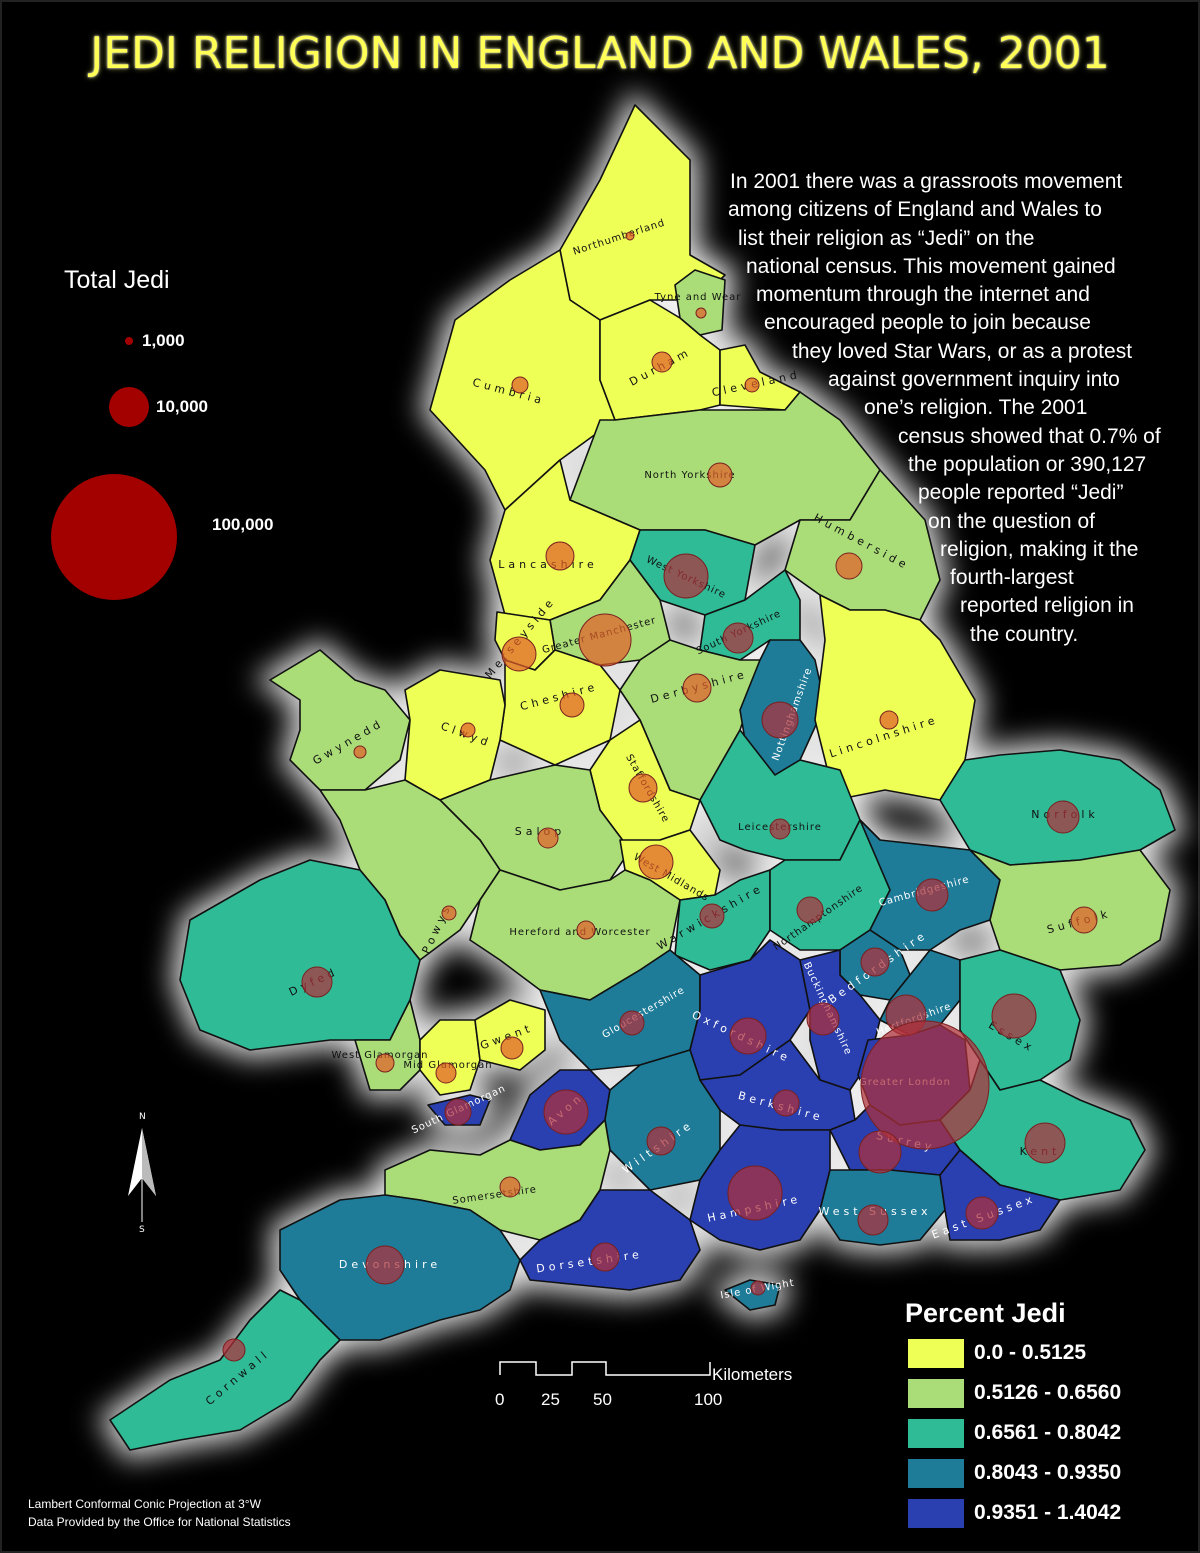  Describe the element at coordinates (142, 1117) in the screenshot. I see `north-label: N` at that location.